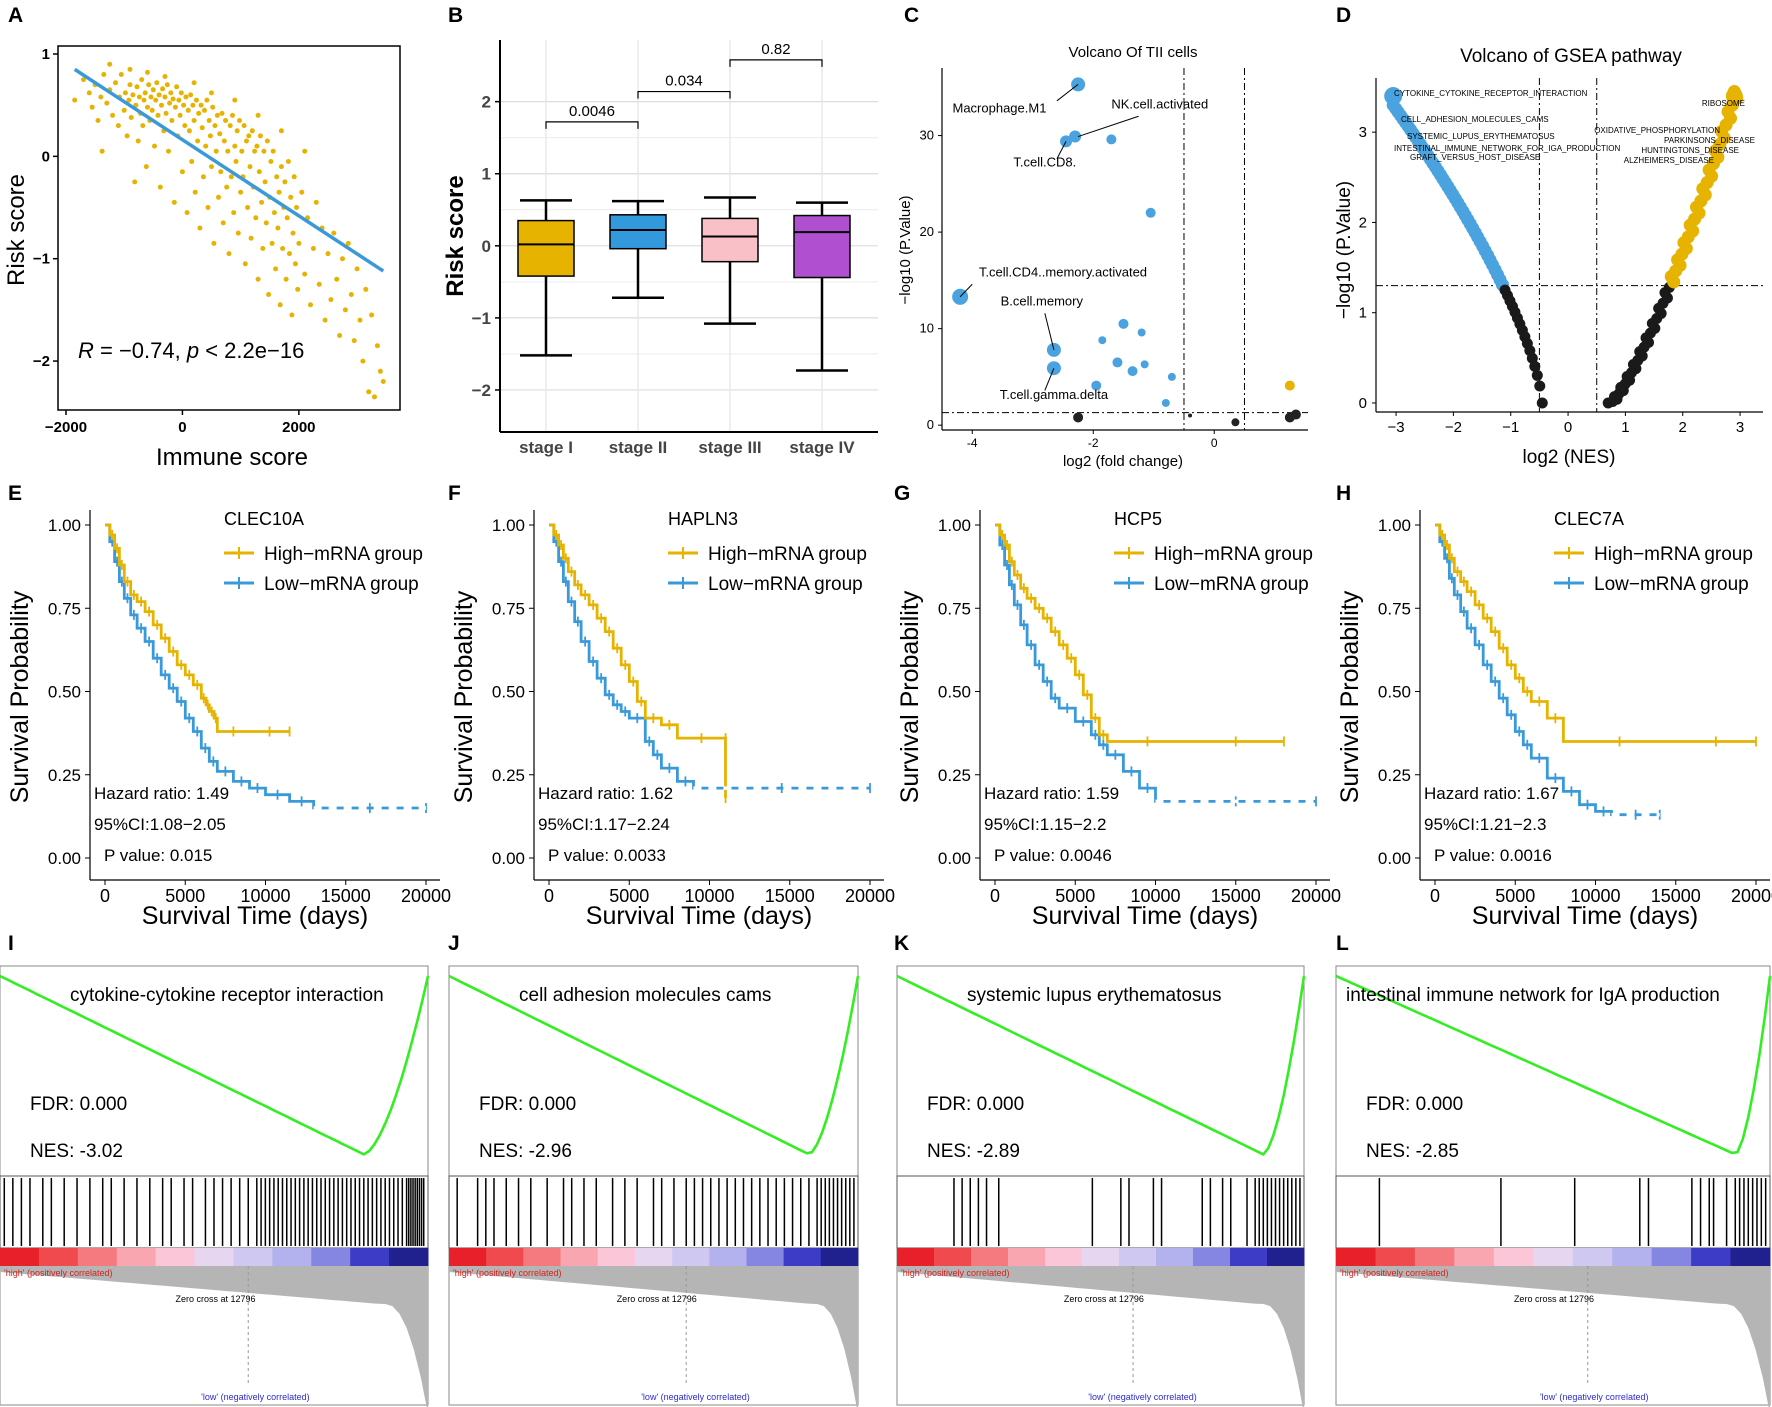 This screenshot has width=1772, height=1407. What do you see at coordinates (822, 447) in the screenshot?
I see `category-label: stage IV` at bounding box center [822, 447].